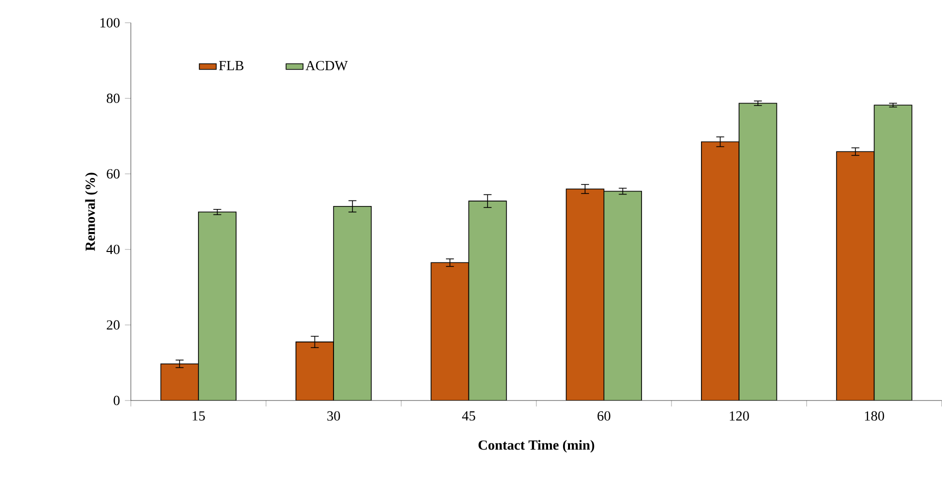 The height and width of the screenshot is (490, 942). I want to click on legend-label: FLB, so click(231, 65).